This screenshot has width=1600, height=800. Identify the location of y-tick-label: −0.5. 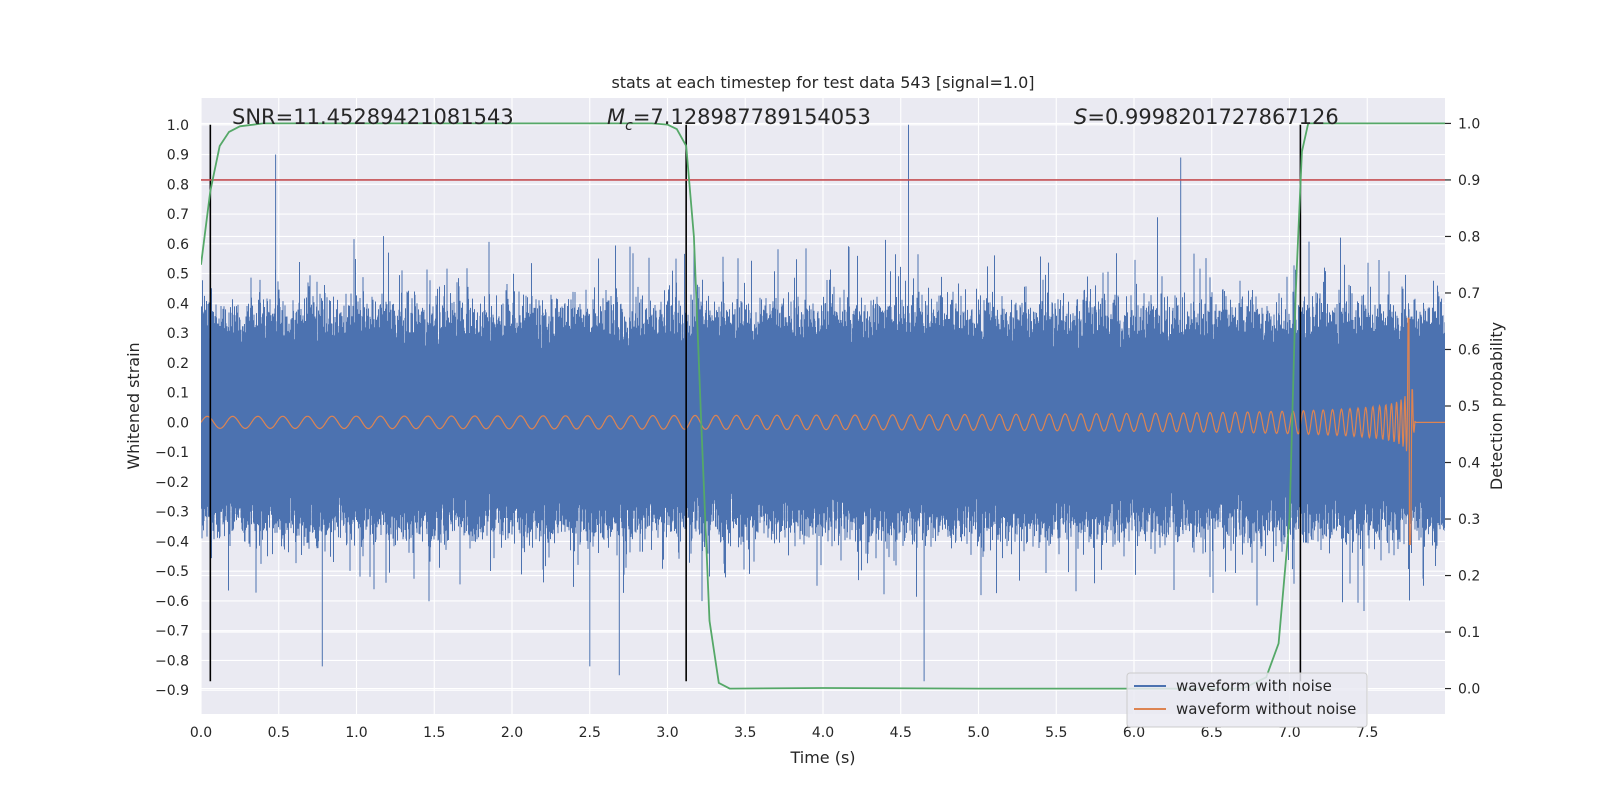
(172, 572).